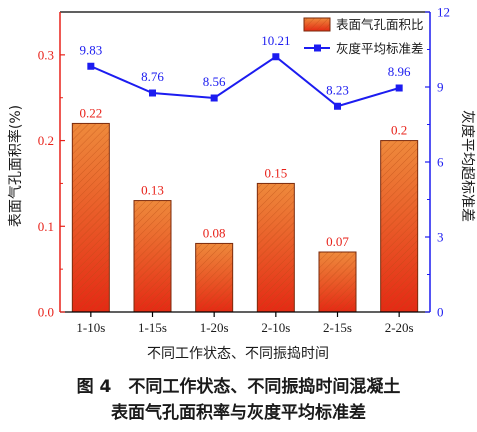 The image size is (477, 432). I want to click on line-point-1-10s, so click(91, 66).